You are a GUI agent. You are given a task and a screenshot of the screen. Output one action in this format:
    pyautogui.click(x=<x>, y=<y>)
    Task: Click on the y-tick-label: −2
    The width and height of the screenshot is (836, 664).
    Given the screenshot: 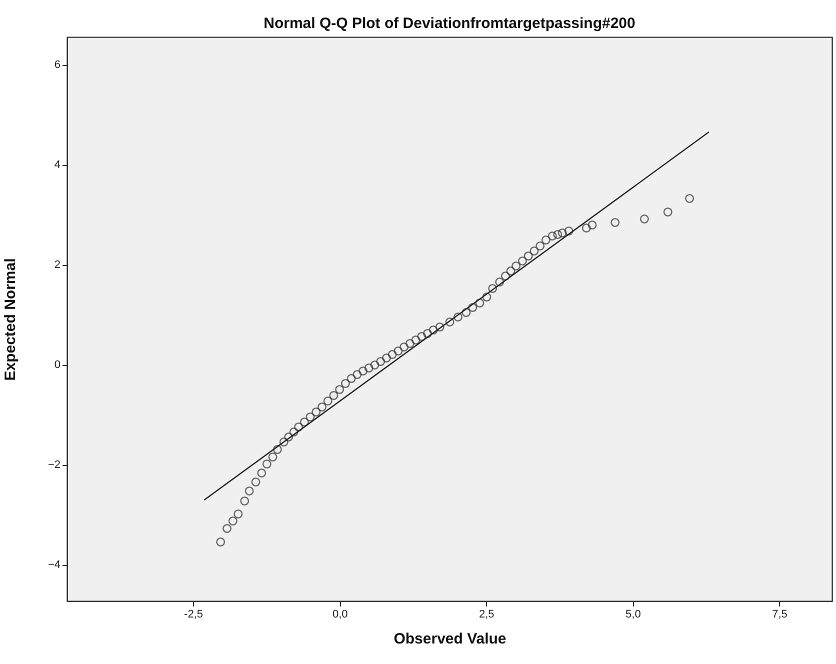 What is the action you would take?
    pyautogui.click(x=54, y=465)
    